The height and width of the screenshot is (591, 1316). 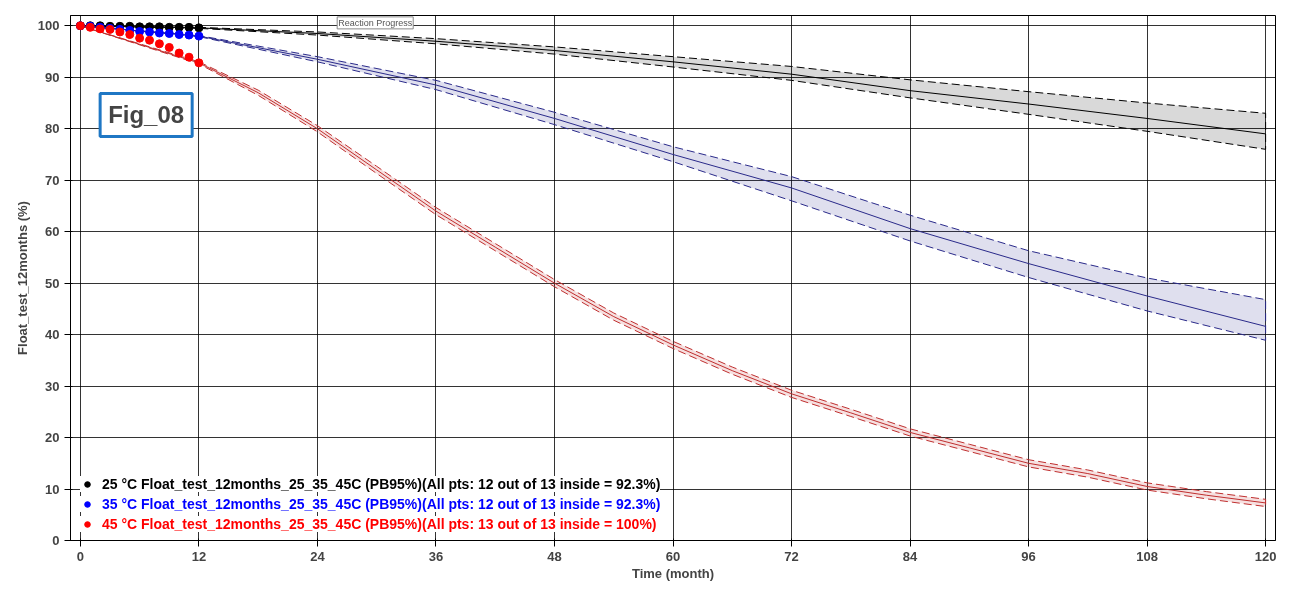 I want to click on x-tick-label: 60, so click(x=673, y=556).